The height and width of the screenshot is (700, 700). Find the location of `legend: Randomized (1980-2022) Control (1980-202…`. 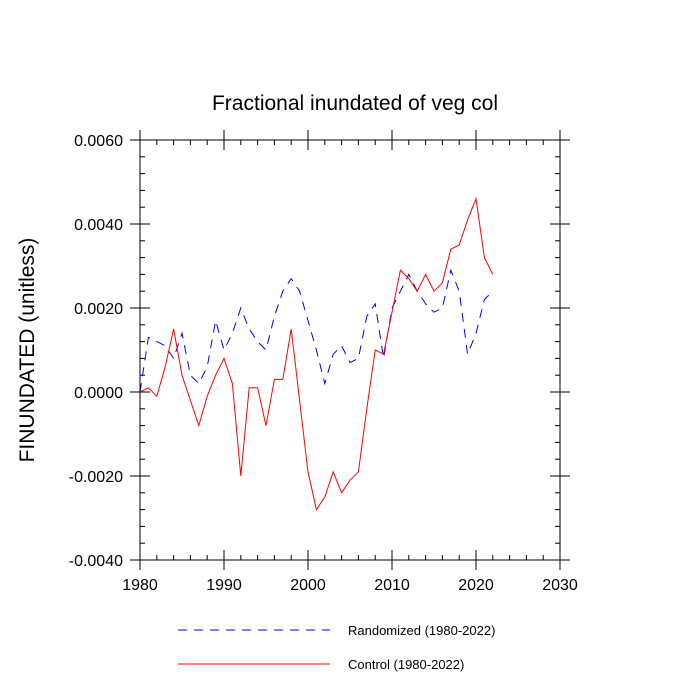

legend: Randomized (1980-2022) Control (1980-202… is located at coordinates (336, 647).